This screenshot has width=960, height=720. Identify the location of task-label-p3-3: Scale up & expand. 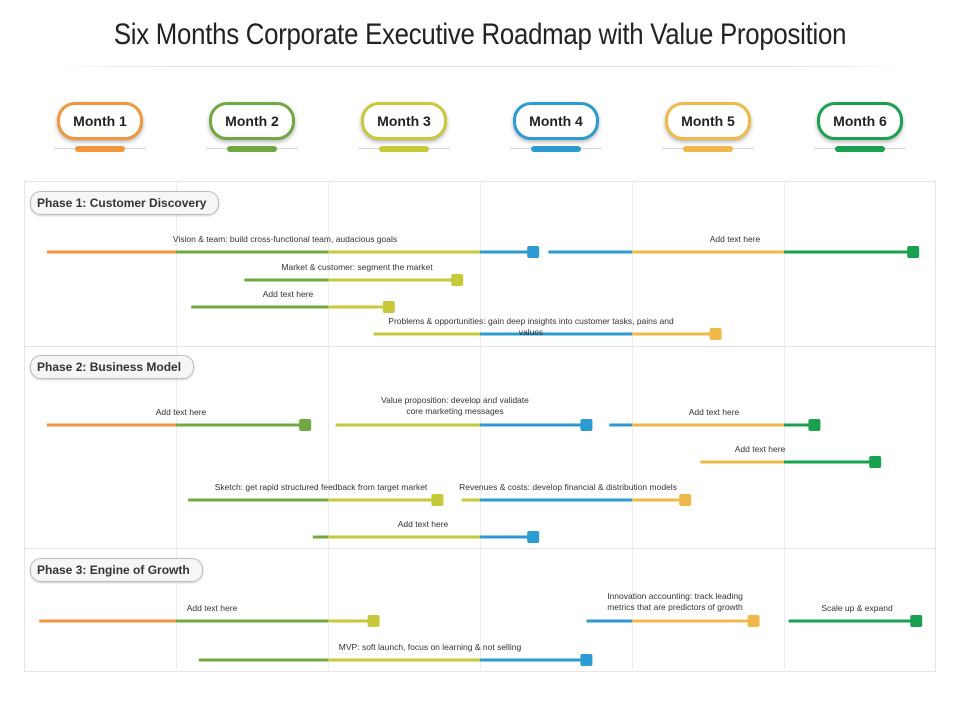
(857, 608).